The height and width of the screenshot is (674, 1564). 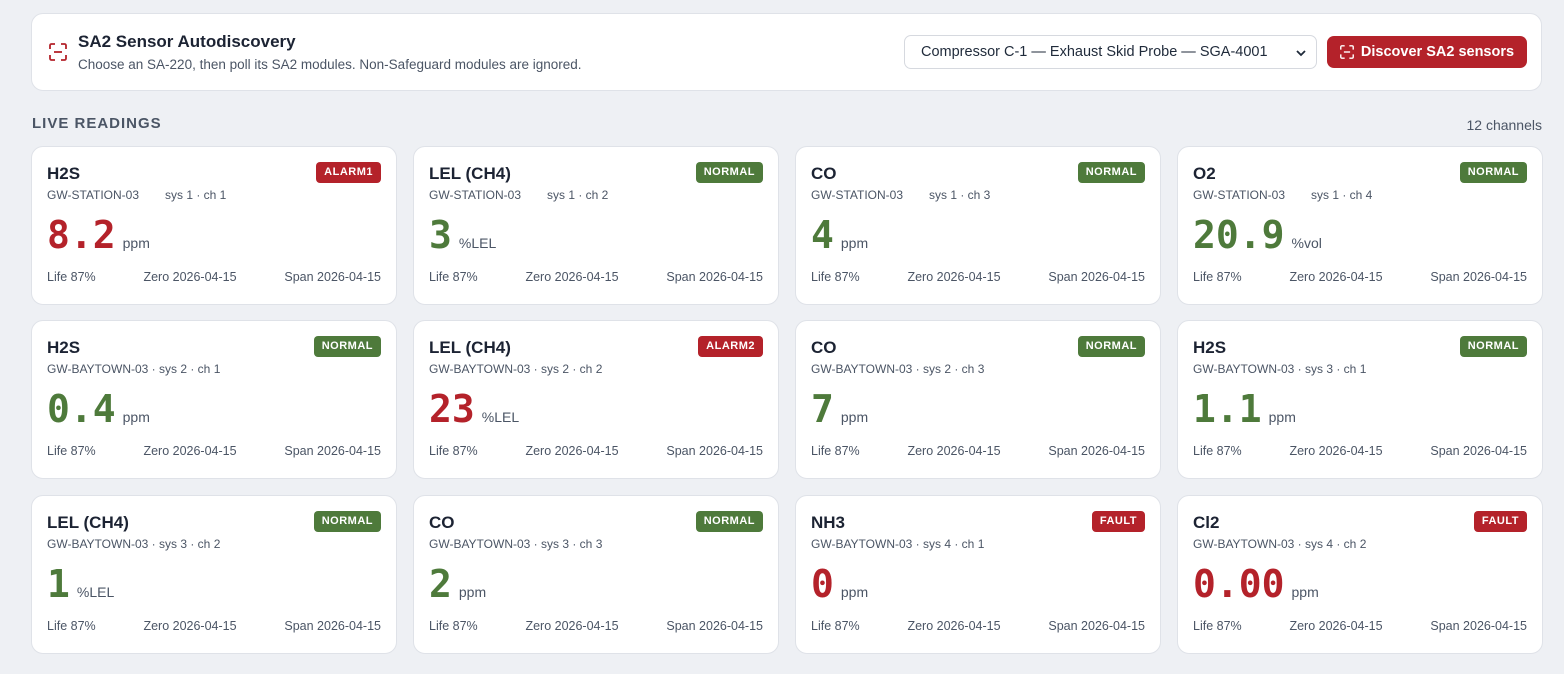 I want to click on reading-value: 7, so click(x=822, y=409).